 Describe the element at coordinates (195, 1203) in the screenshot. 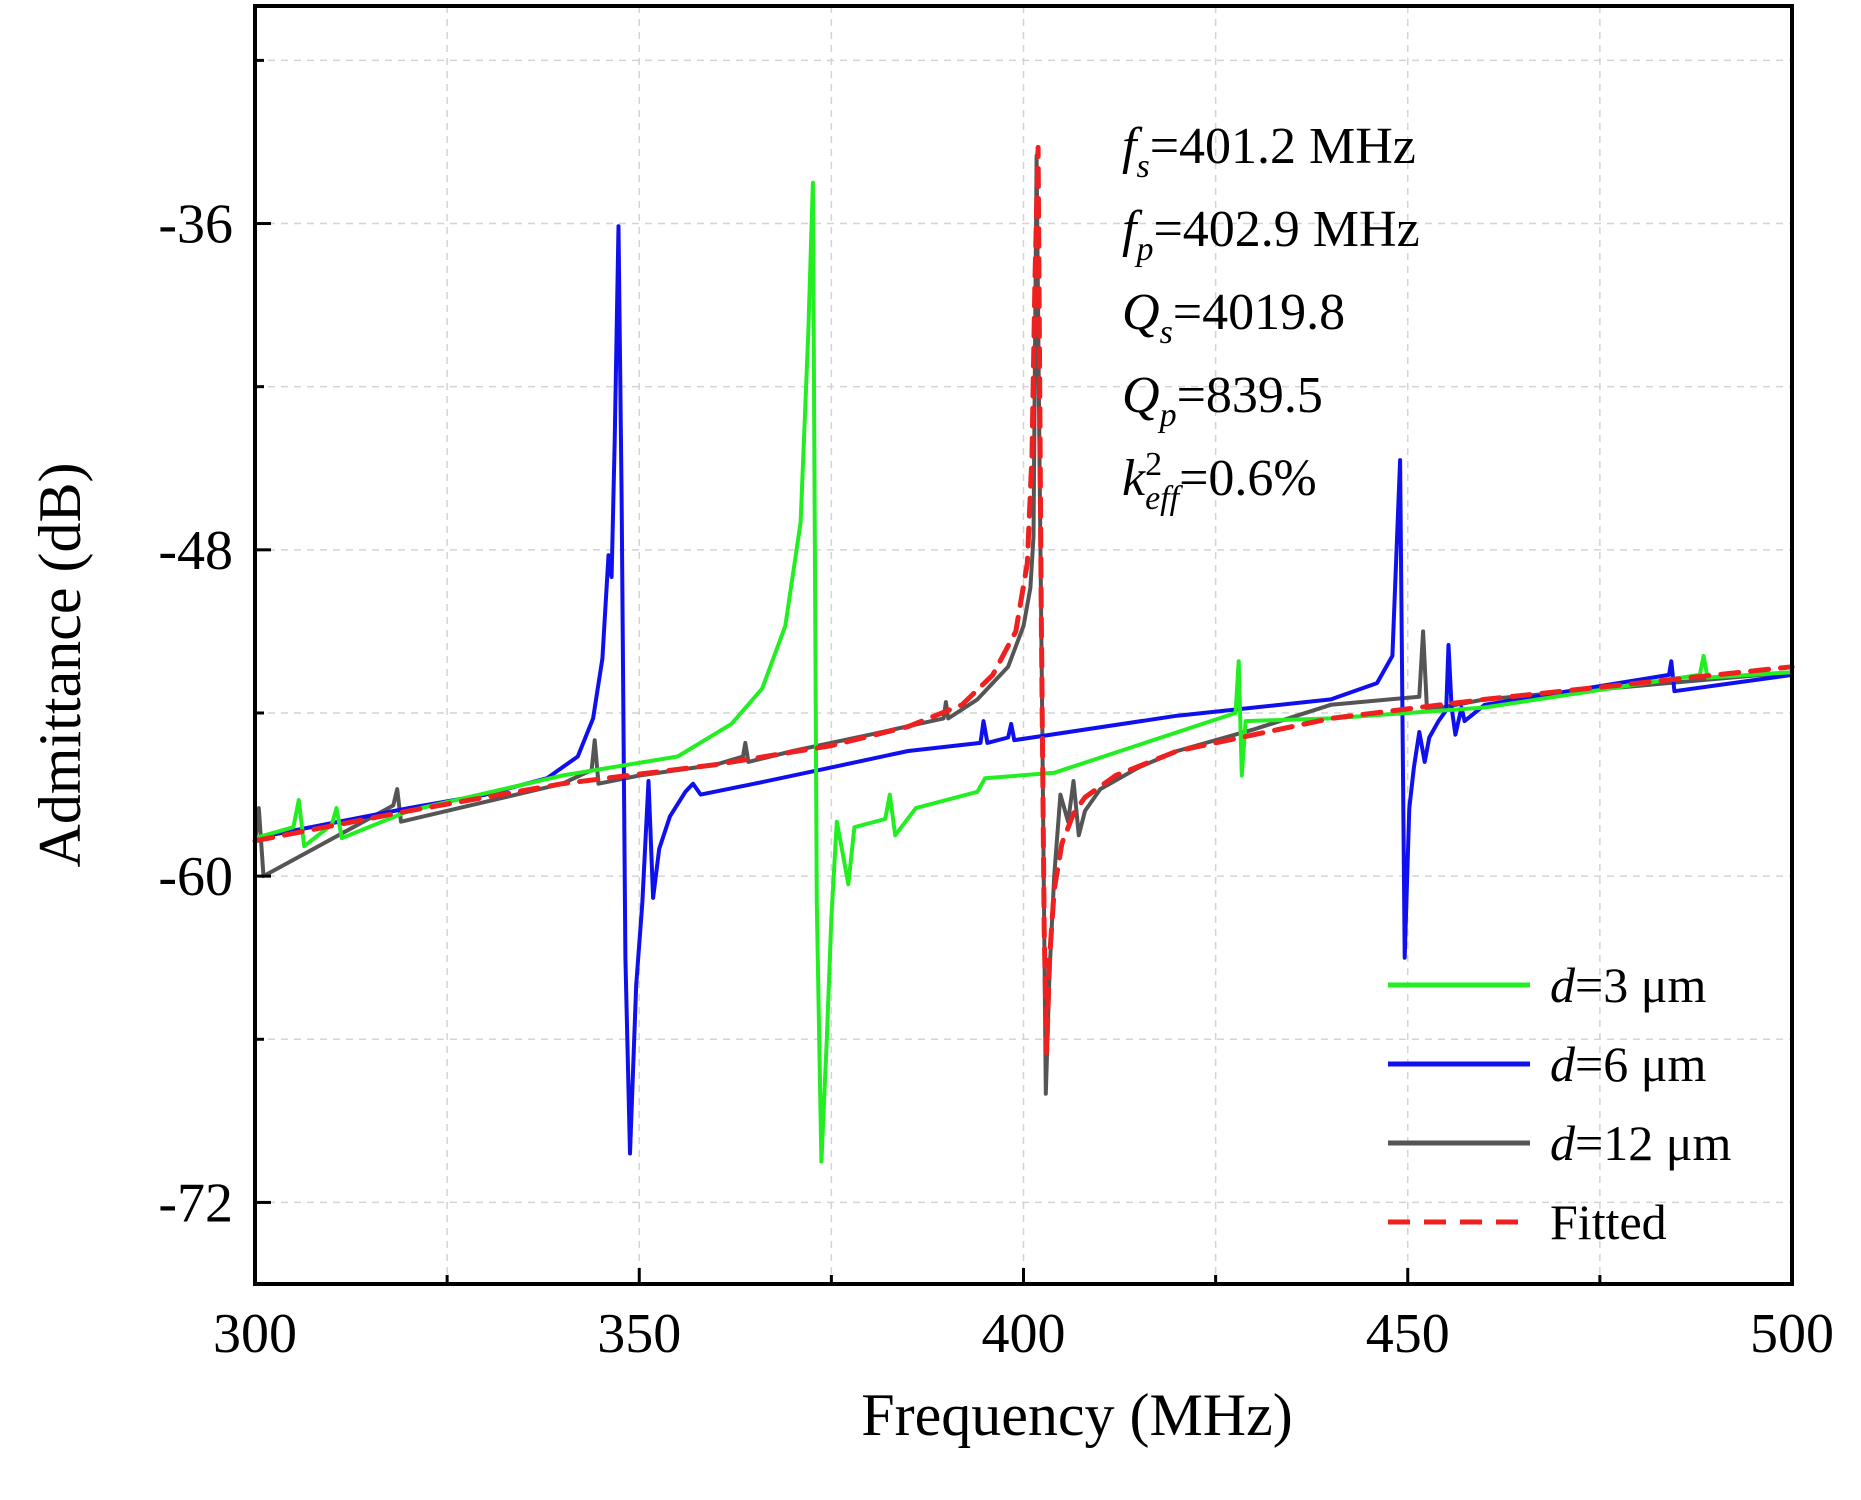

I see `y-tick-label: -72` at that location.